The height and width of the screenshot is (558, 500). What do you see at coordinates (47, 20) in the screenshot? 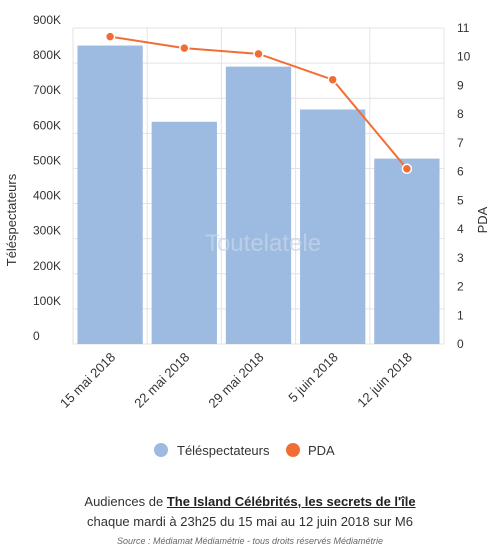
I see `y-tick-label: 900K` at bounding box center [47, 20].